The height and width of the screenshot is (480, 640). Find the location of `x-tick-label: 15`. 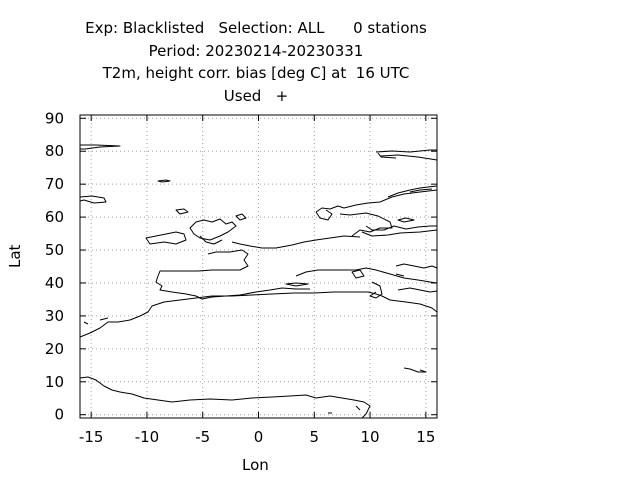

x-tick-label: 15 is located at coordinates (425, 437).